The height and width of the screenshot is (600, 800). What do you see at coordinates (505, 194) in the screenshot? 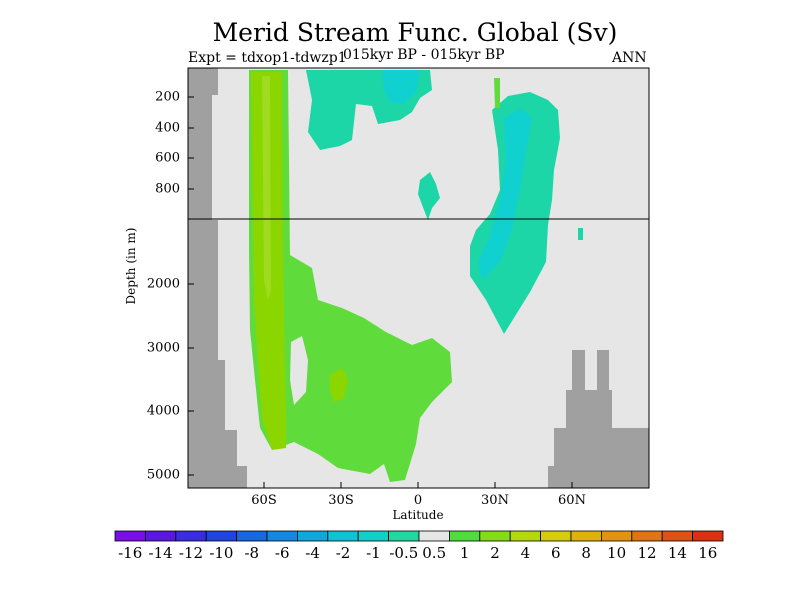
I see `north-cyan-core` at bounding box center [505, 194].